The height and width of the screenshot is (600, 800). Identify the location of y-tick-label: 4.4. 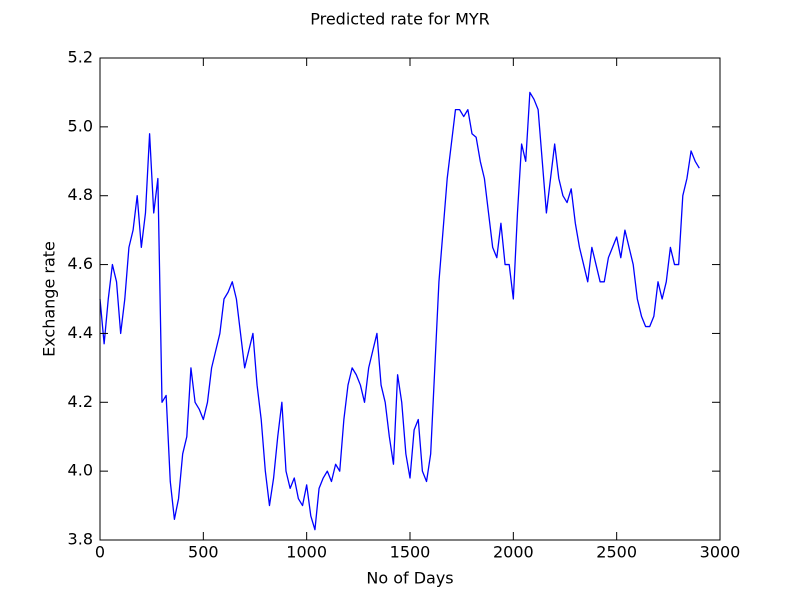
(80, 332).